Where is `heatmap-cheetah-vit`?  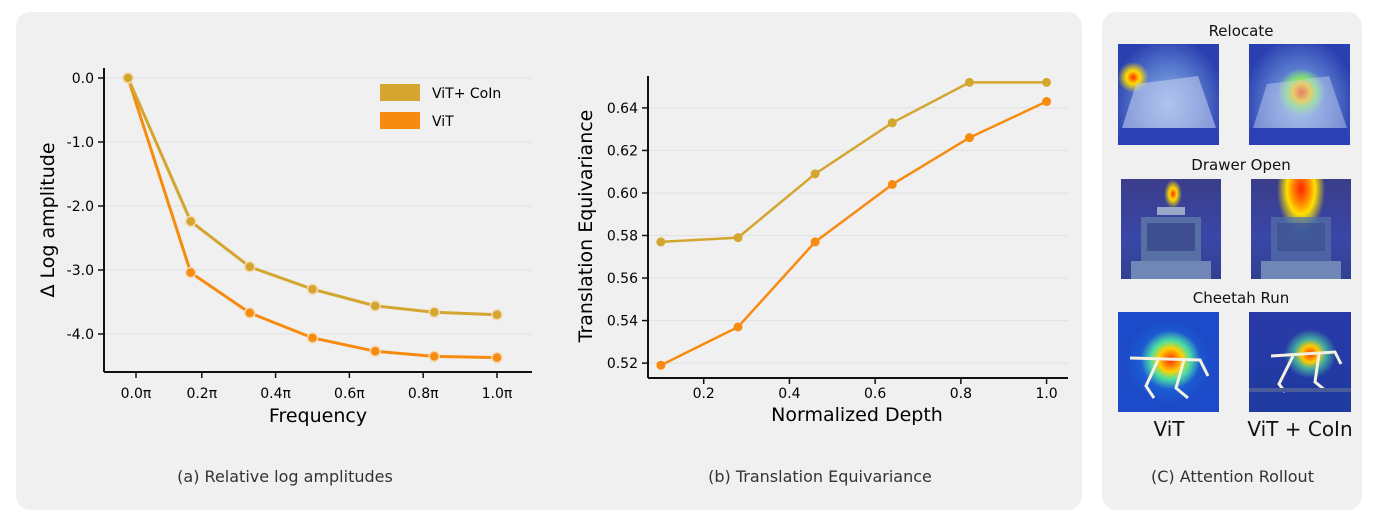
heatmap-cheetah-vit is located at coordinates (1168, 362).